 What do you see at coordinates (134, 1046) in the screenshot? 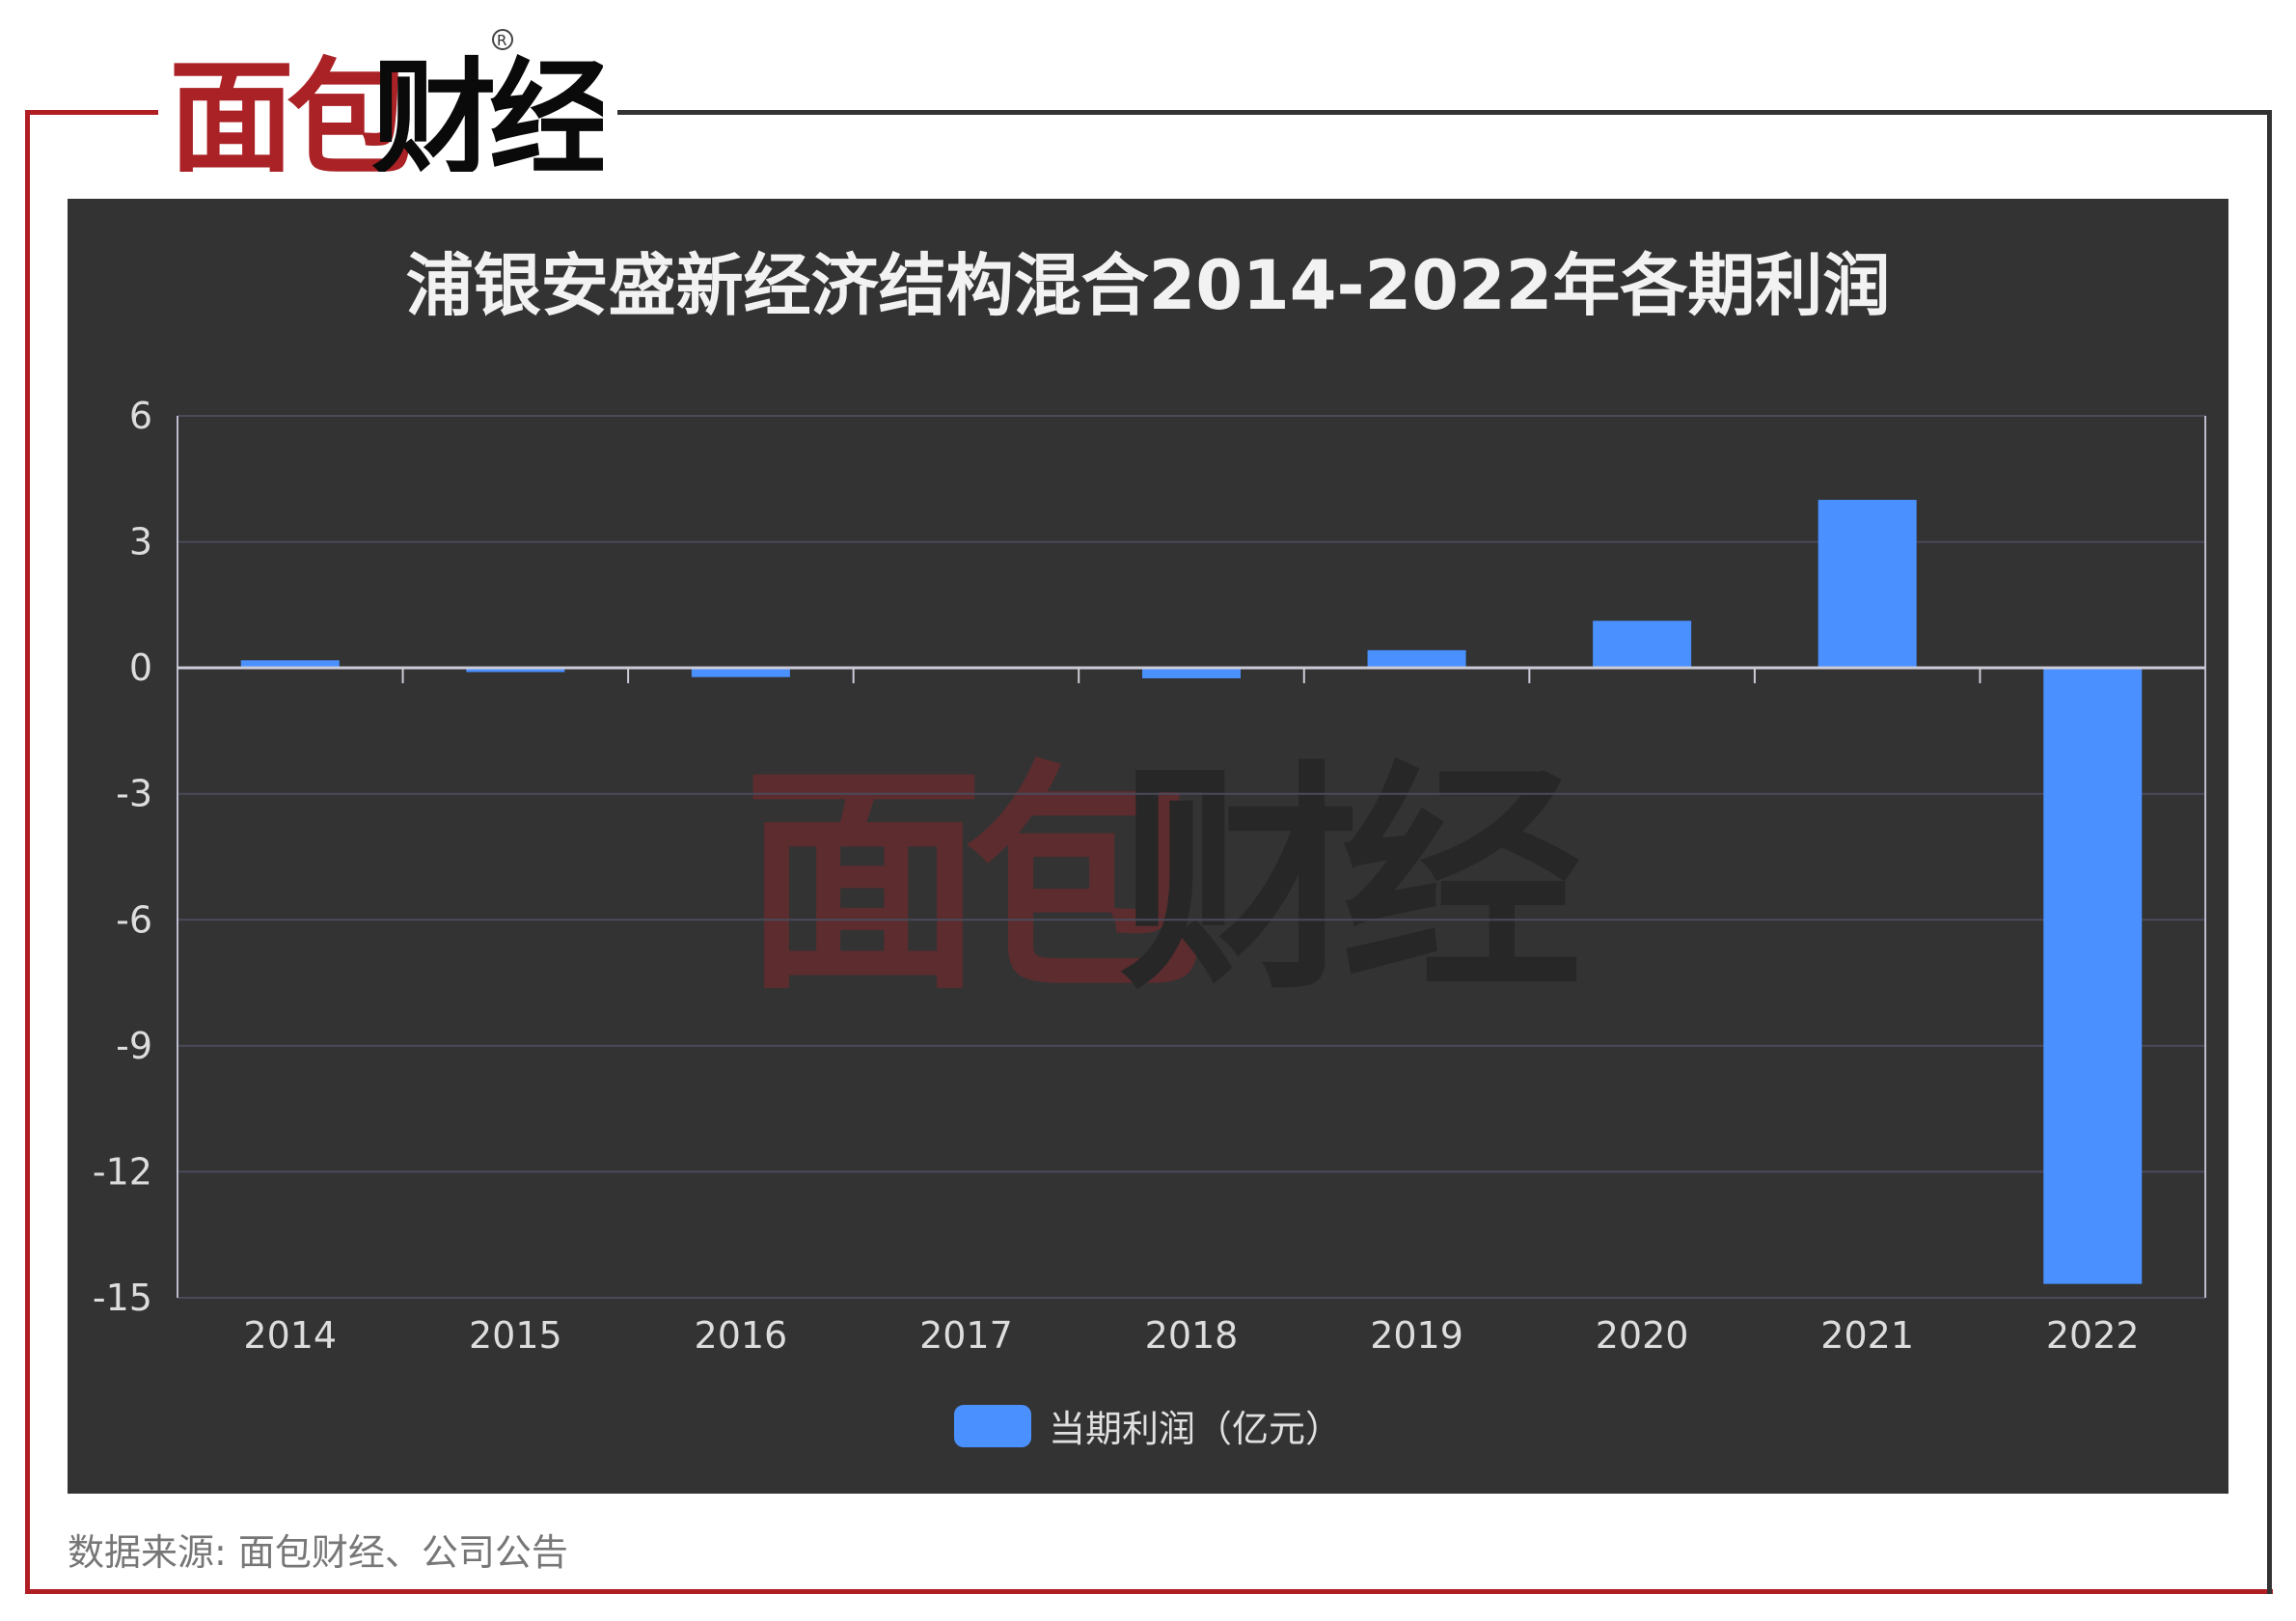
I see `y-tick-label: -9` at bounding box center [134, 1046].